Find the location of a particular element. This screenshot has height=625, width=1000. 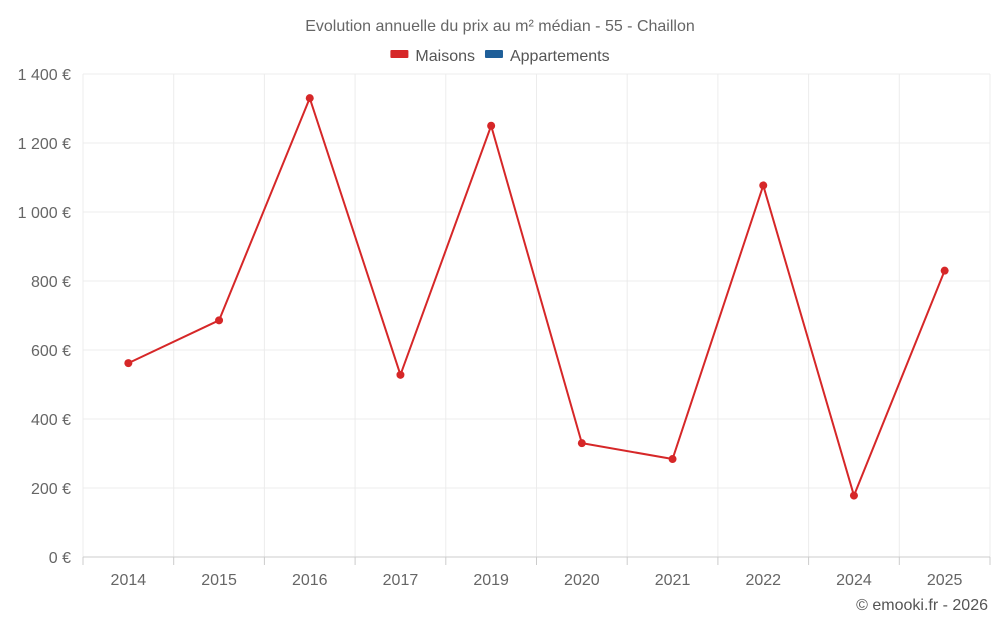

legend-label: Appartements is located at coordinates (560, 56).